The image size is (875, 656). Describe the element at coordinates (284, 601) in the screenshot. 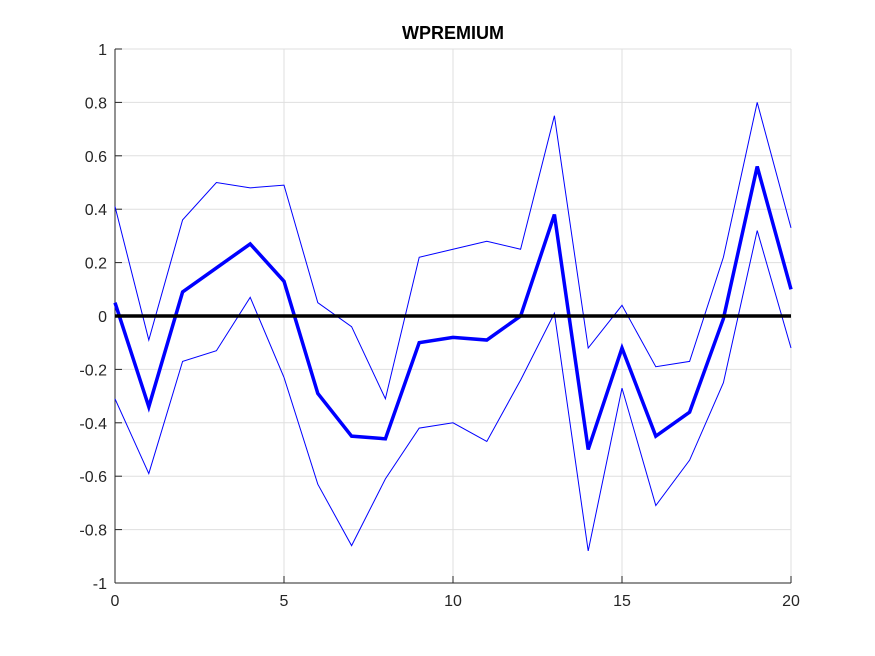

I see `x-tick-label: 5` at that location.